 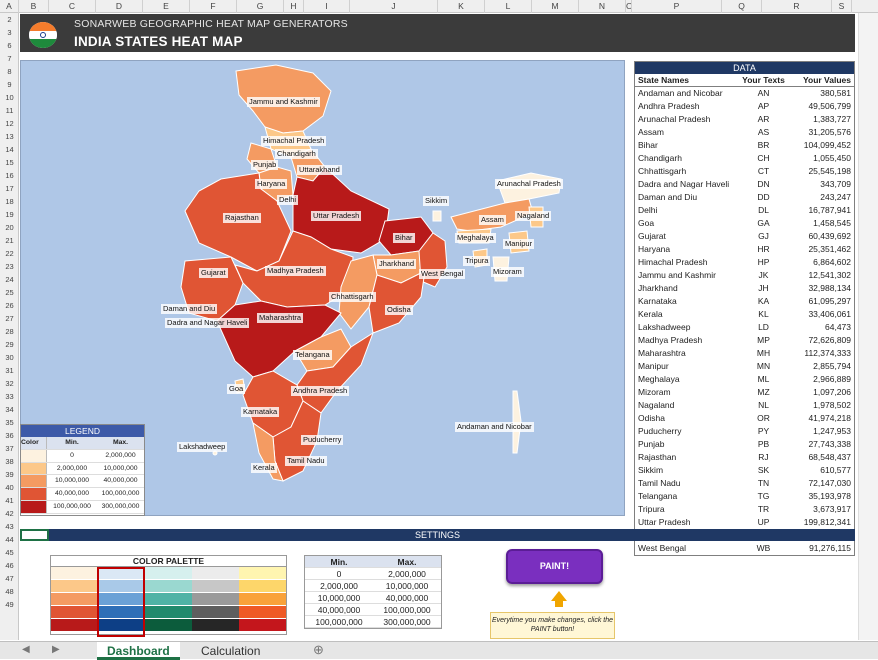 I want to click on minmax-min: 2,000,000, so click(x=339, y=586).